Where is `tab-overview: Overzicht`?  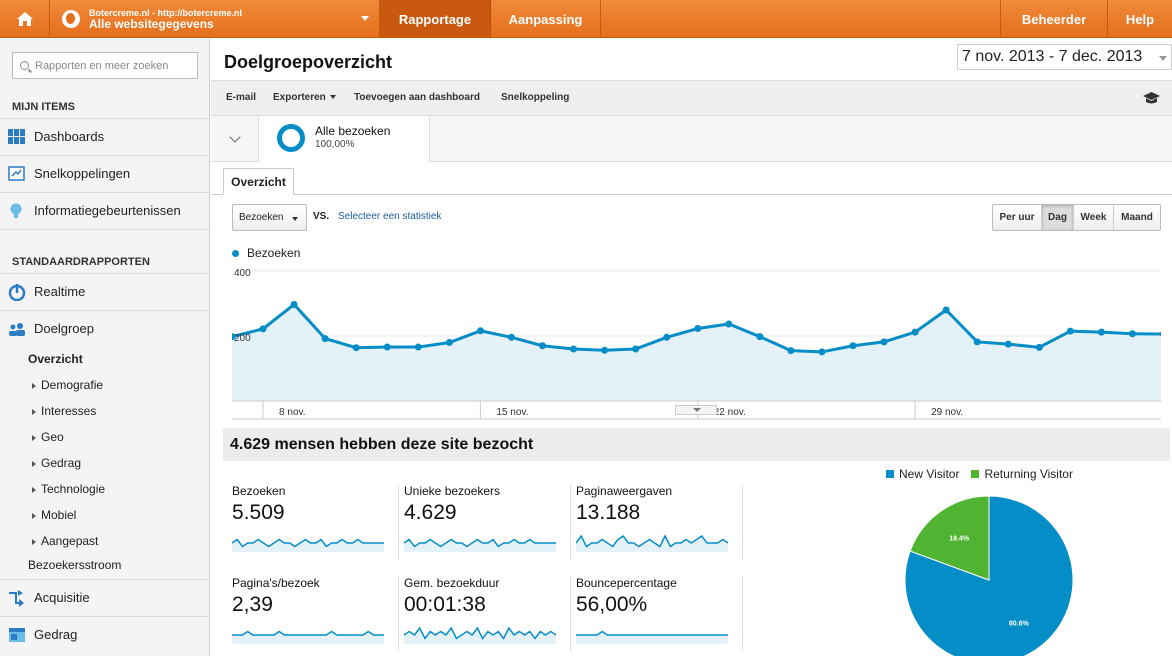
tab-overview: Overzicht is located at coordinates (258, 181).